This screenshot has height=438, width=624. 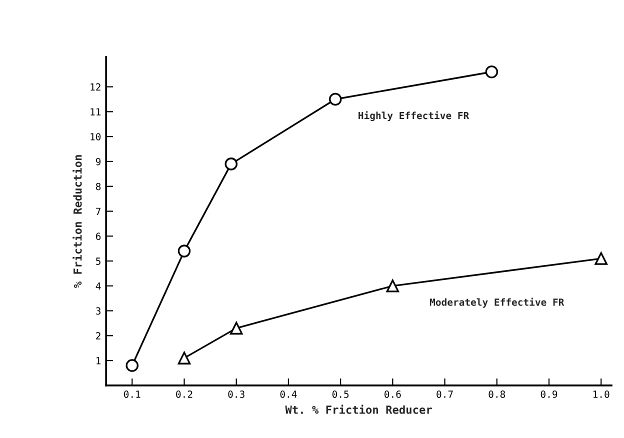 What do you see at coordinates (132, 394) in the screenshot?
I see `x-tick-label: 0.1` at bounding box center [132, 394].